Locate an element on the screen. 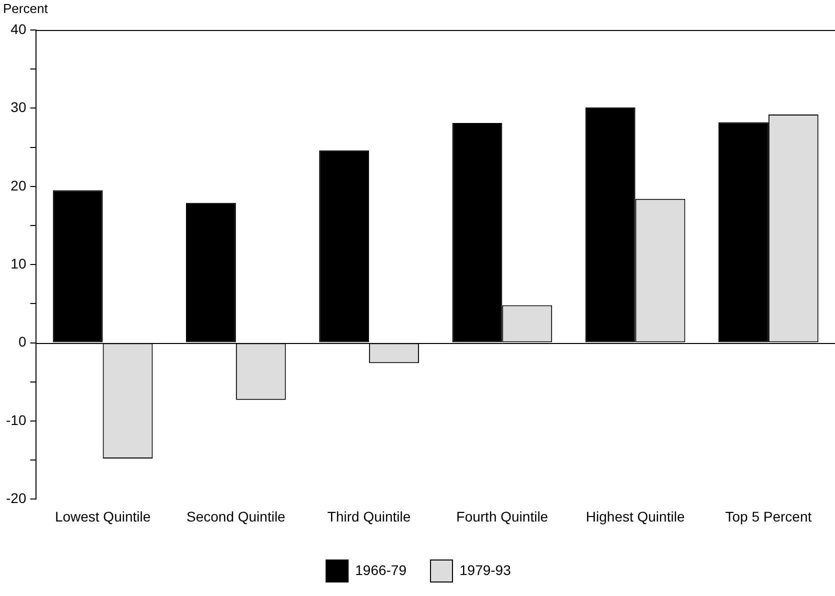 The image size is (835, 596). x-tick-label: Lowest Quintile is located at coordinates (102, 516).